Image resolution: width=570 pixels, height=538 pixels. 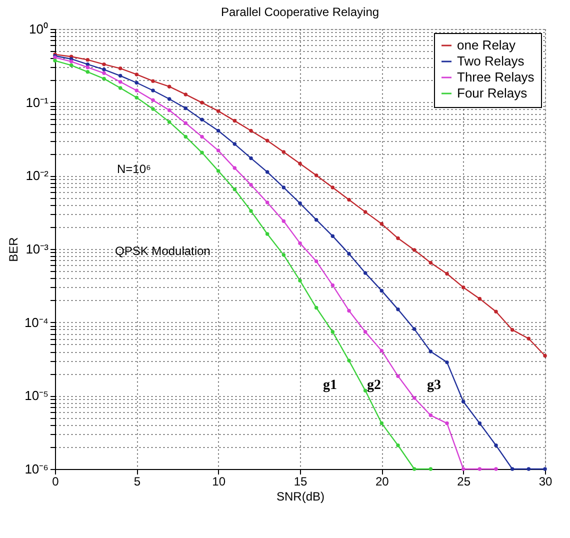 What do you see at coordinates (38, 29) in the screenshot?
I see `y-tick-label: 10⁰` at bounding box center [38, 29].